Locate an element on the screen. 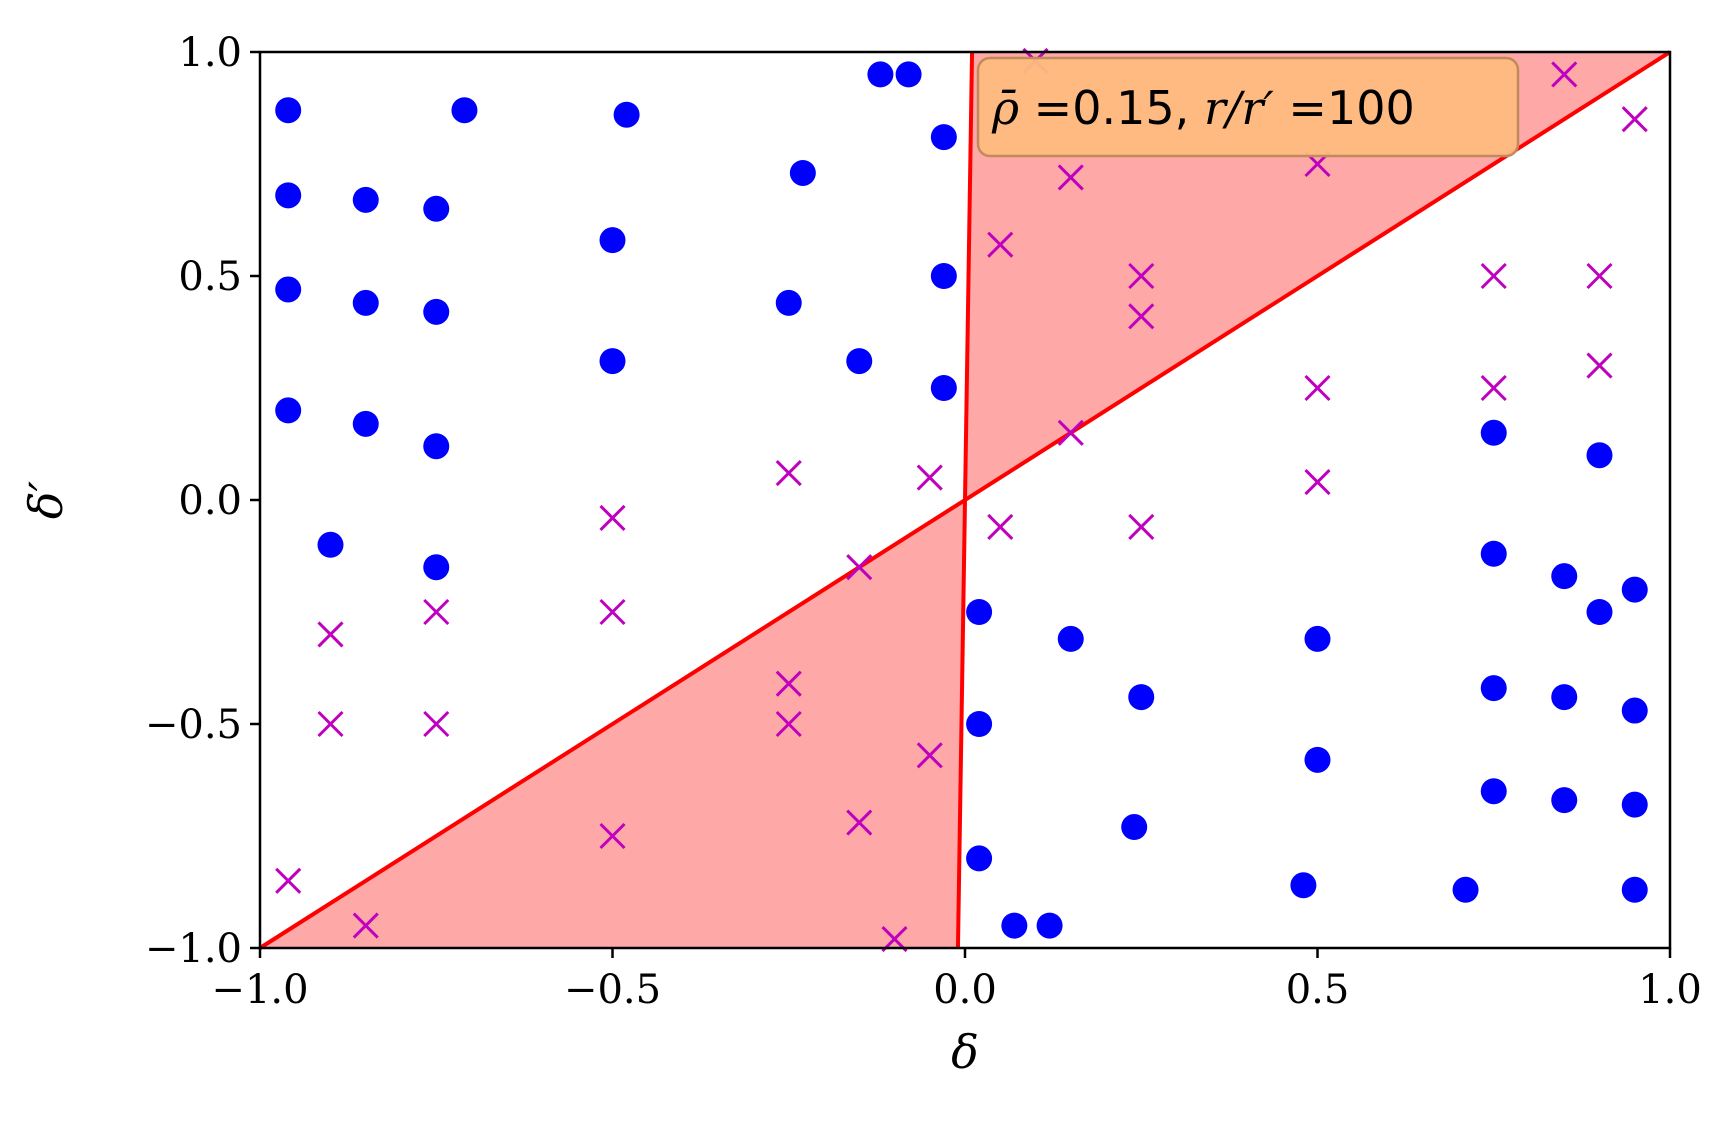 This screenshot has width=1725, height=1125. x-tick-label: 1.0 is located at coordinates (1670, 990).